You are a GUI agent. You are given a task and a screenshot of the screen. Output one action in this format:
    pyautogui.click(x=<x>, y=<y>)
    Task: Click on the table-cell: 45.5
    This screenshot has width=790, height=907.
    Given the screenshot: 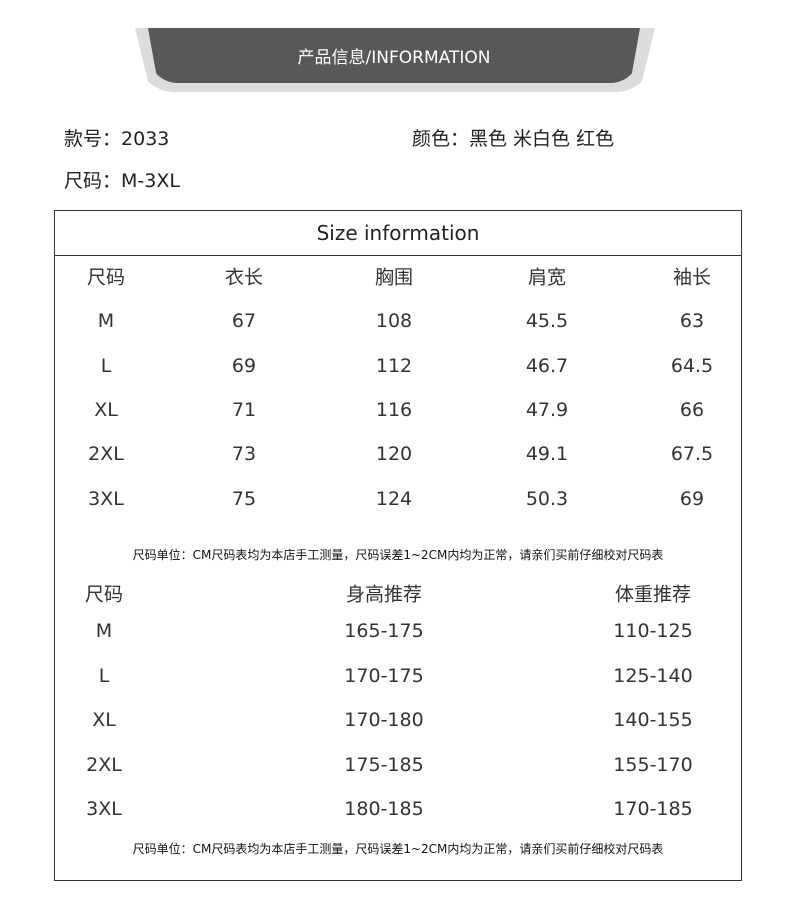 What is the action you would take?
    pyautogui.click(x=547, y=321)
    